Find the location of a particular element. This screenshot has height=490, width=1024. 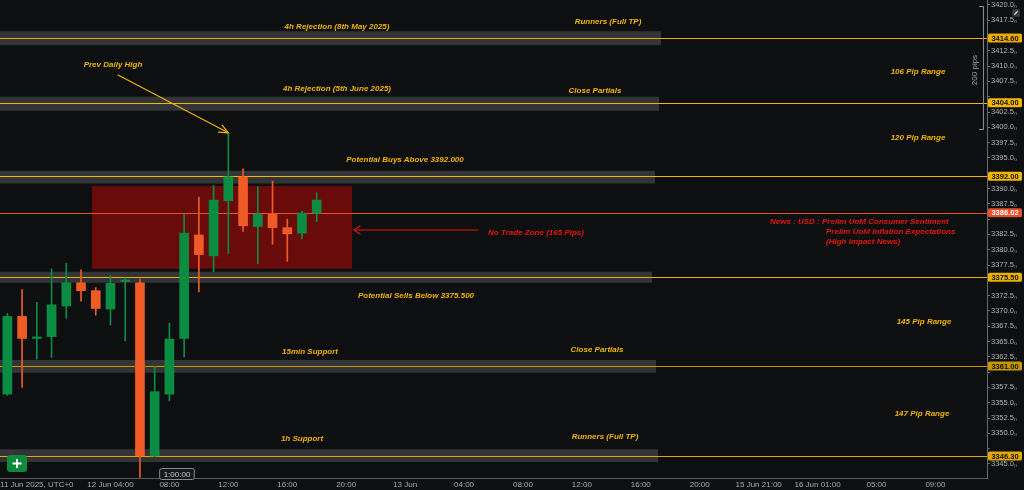

annotation: 4h Rejection (8th May 2025) is located at coordinates (336, 27).